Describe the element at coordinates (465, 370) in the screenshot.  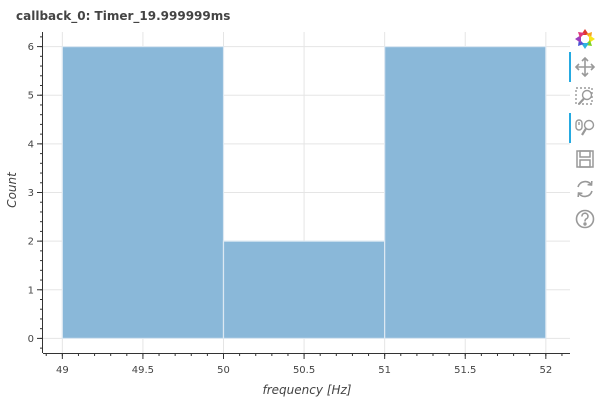
I see `x-tick-label: 51.5` at that location.